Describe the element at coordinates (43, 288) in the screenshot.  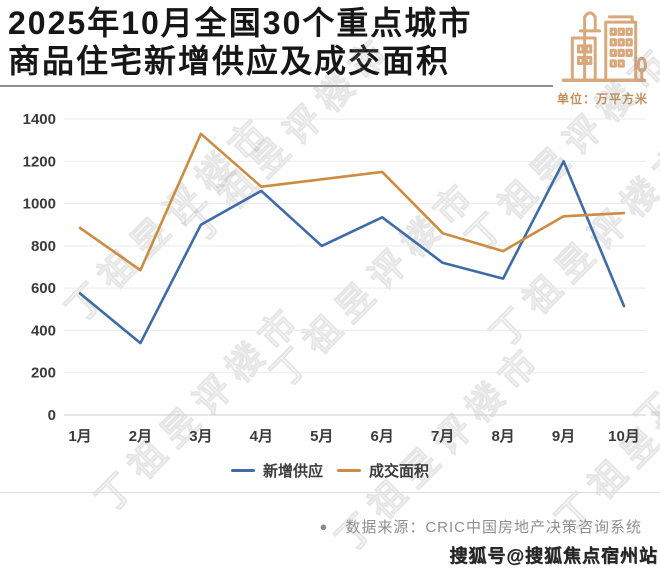
I see `y-tick-600: 600` at that location.